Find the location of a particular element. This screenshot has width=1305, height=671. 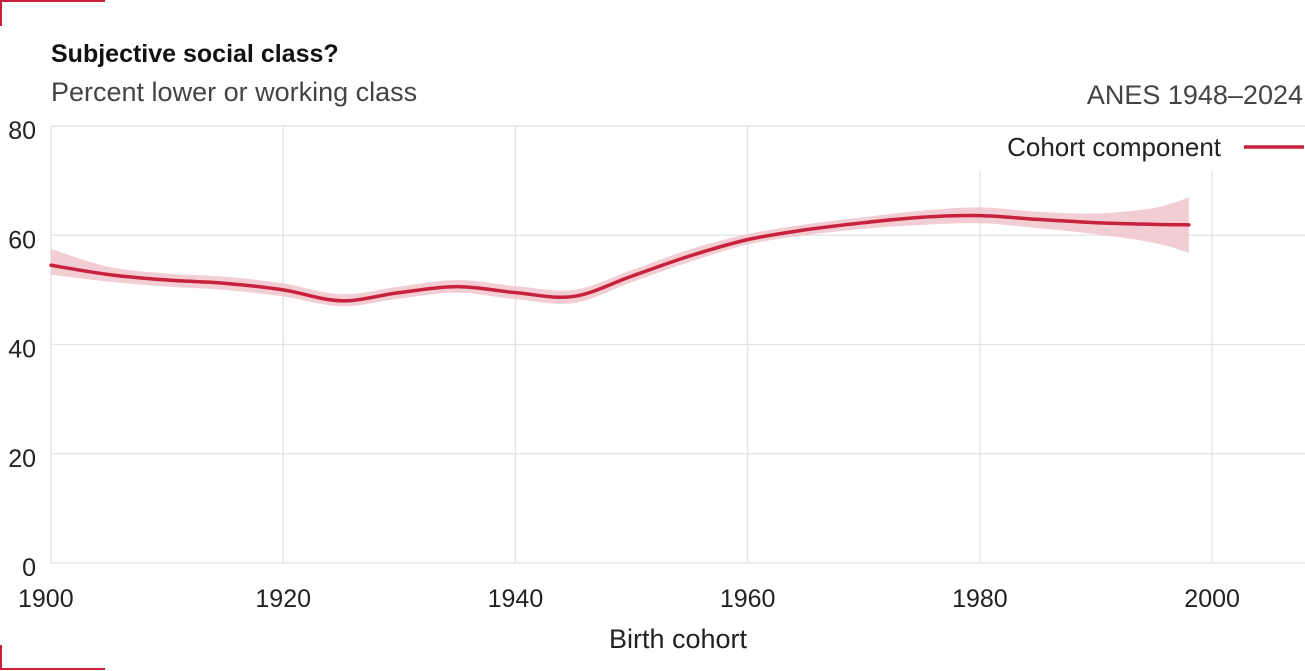

y-tick-label: 60 is located at coordinates (22, 240).